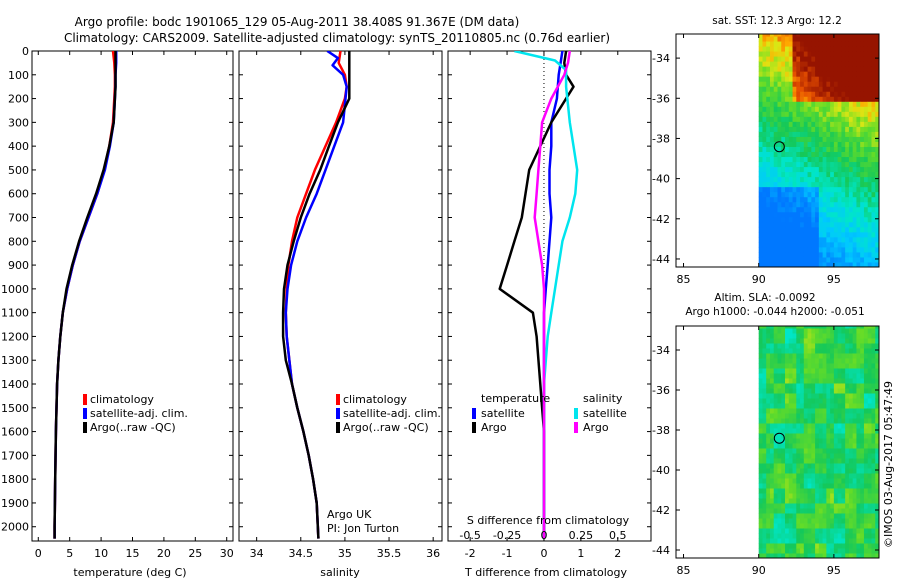  I want to click on legend-label-t-satellite: satellite, so click(503, 413).